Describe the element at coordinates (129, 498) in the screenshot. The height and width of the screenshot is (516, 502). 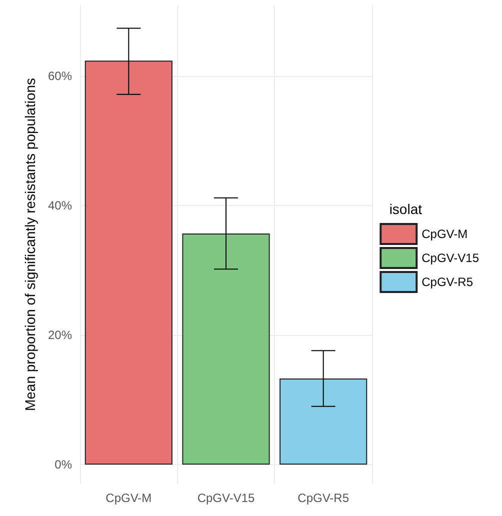
I see `x-tick-label: CpGV-M` at that location.